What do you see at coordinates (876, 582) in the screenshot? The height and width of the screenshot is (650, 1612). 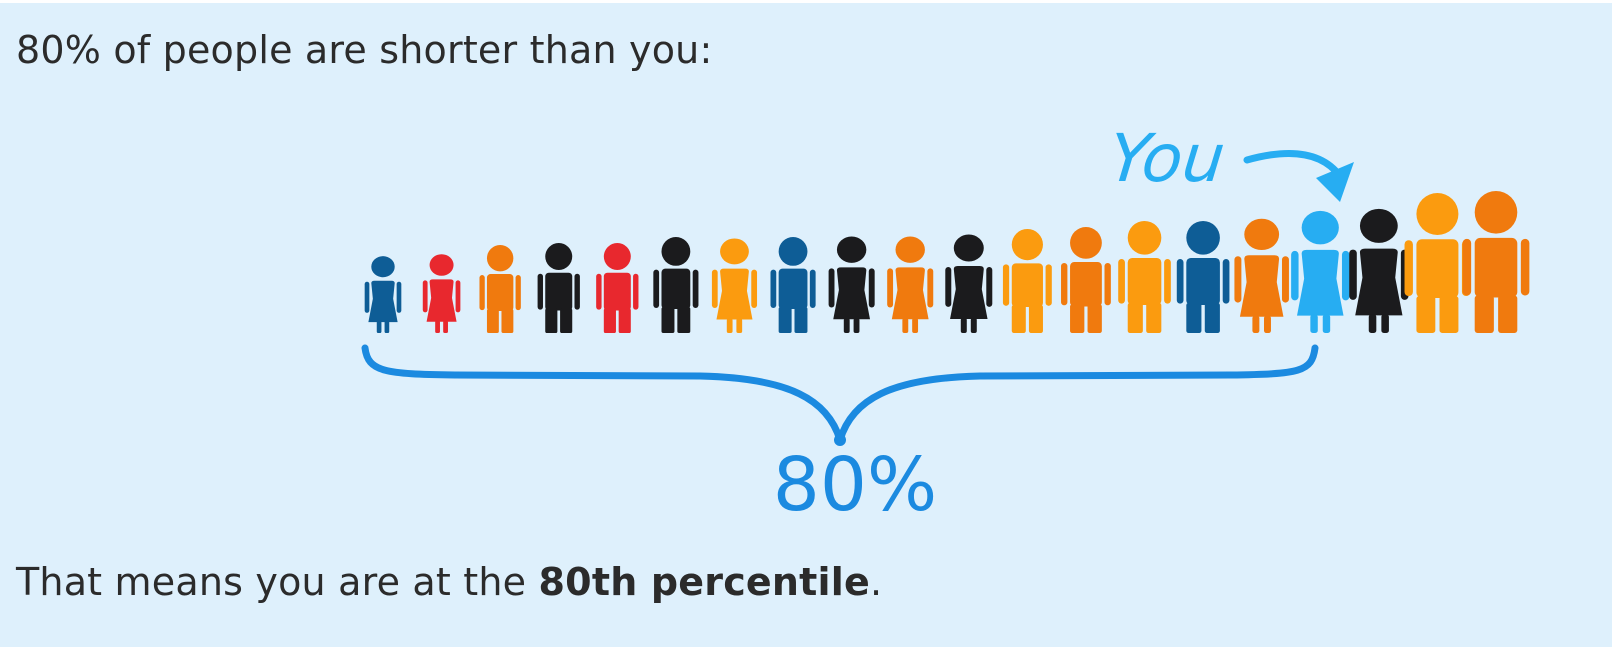 I see `conclusion-suffix: .` at bounding box center [876, 582].